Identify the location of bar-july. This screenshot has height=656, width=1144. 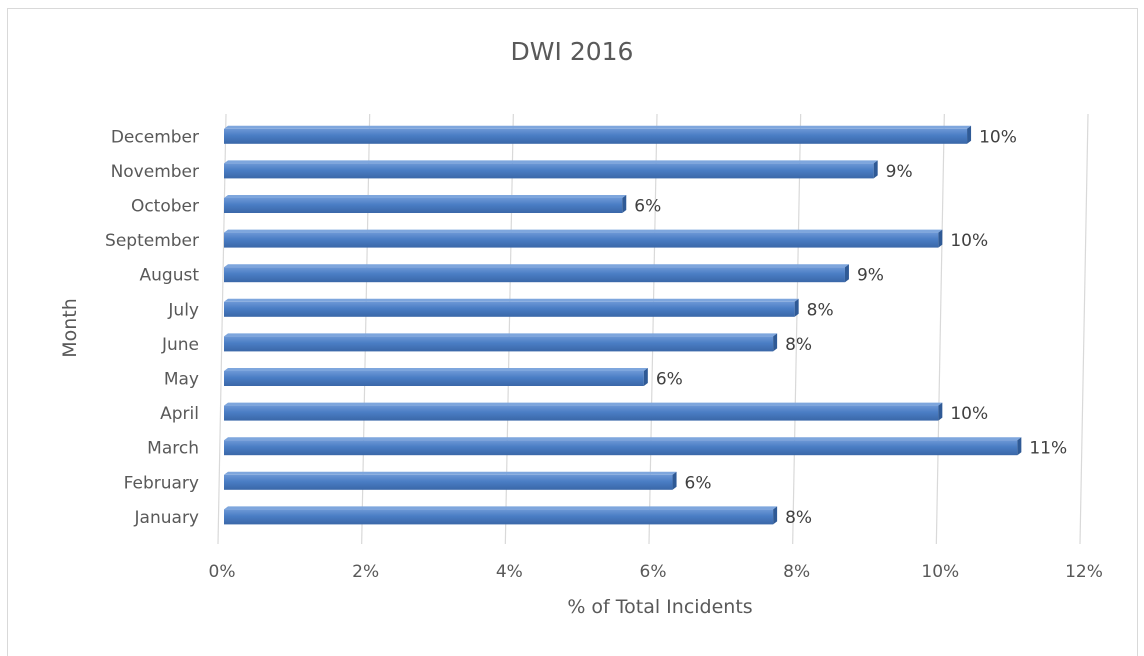
(511, 307).